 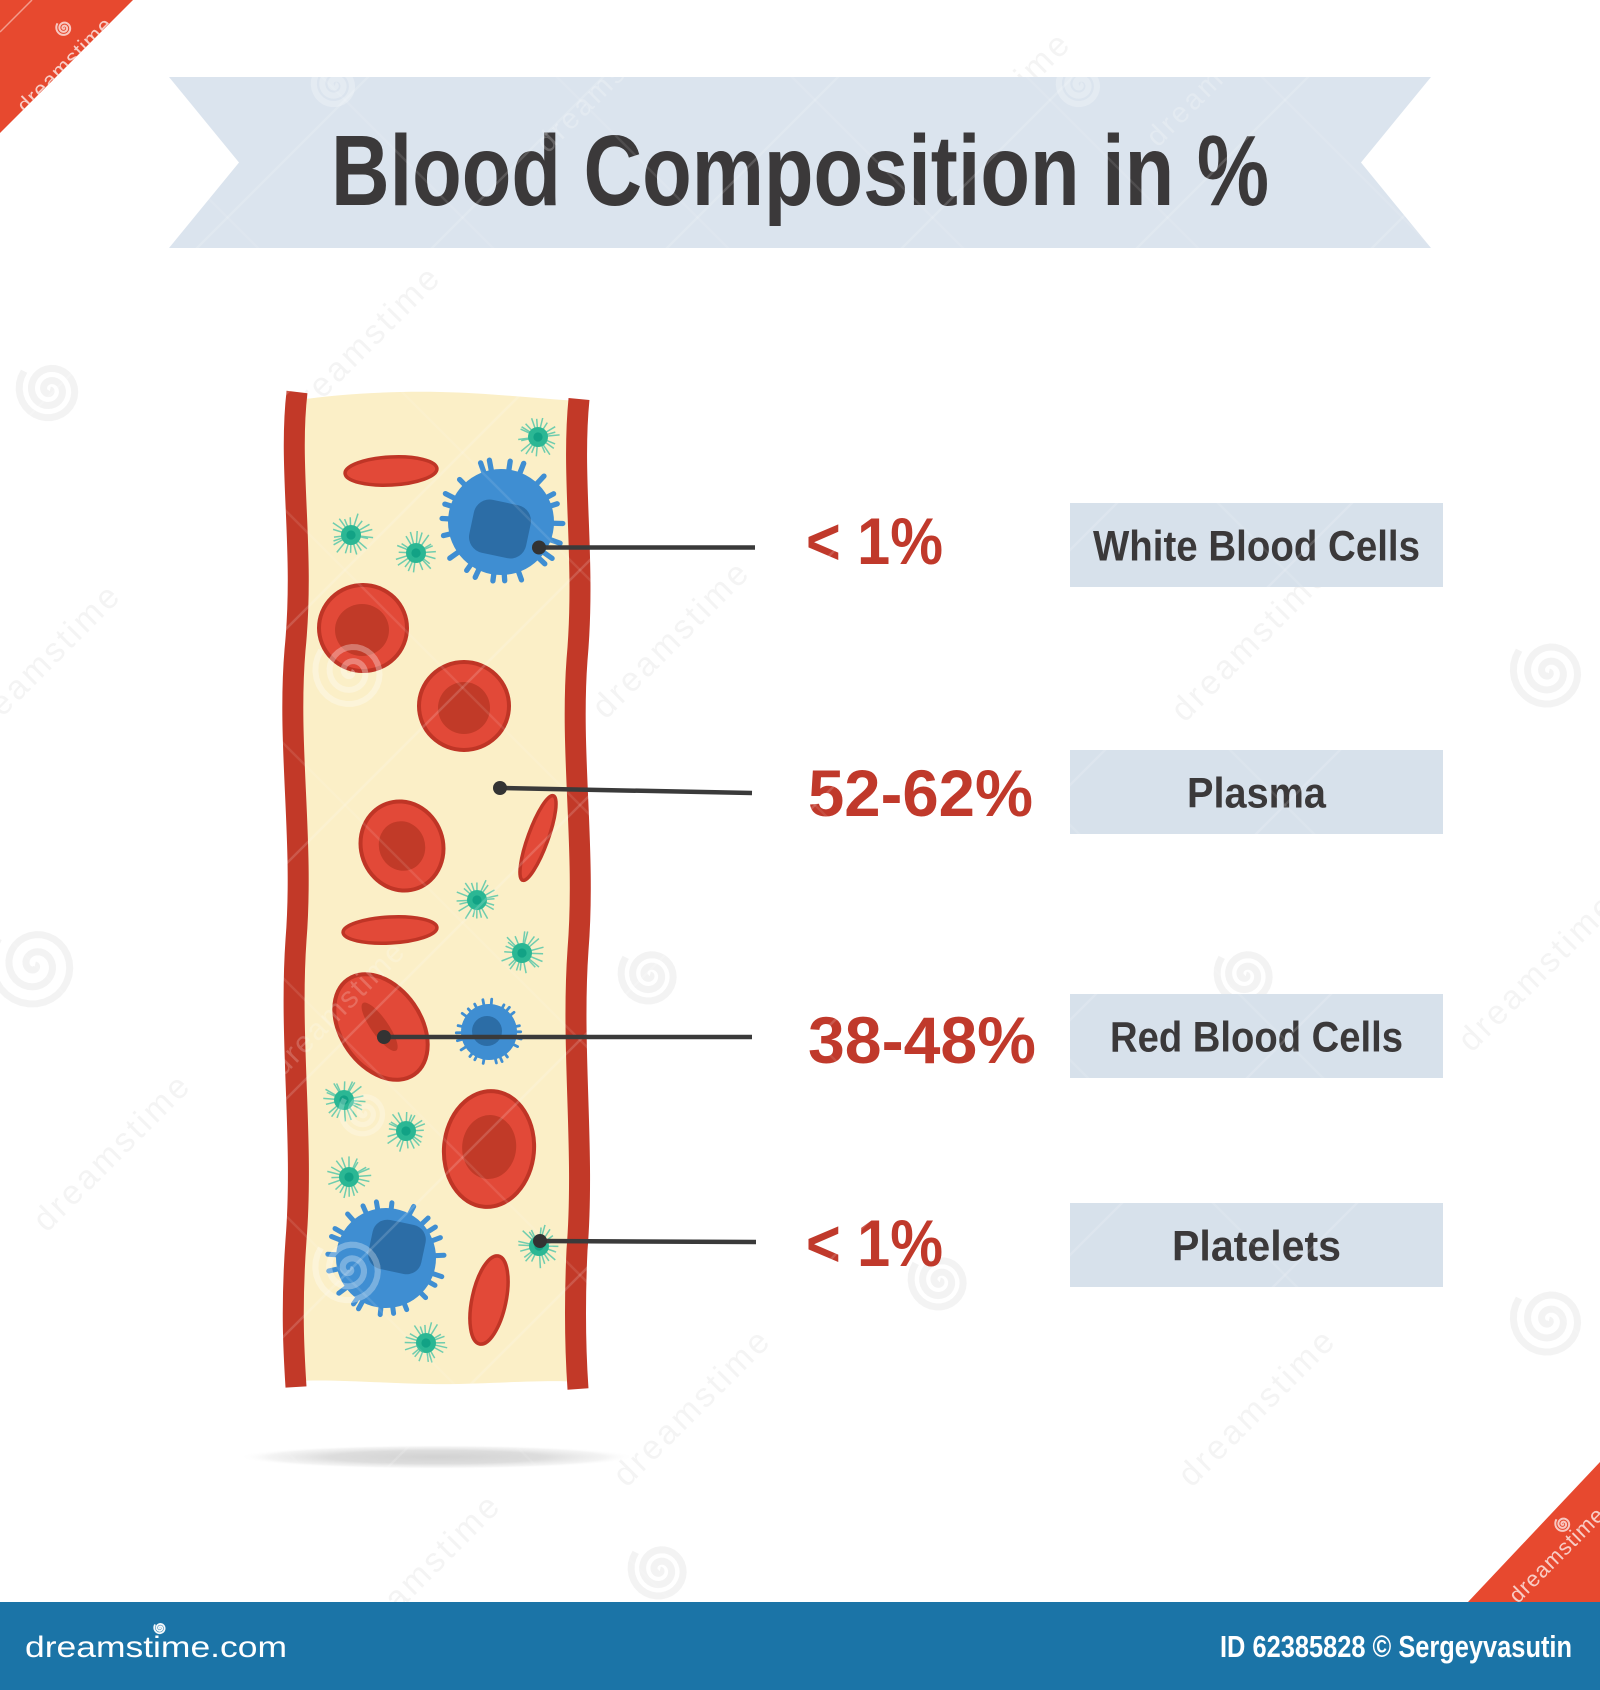 I want to click on svg-text: ID 62385828 © Sergeyvasutin, so click(x=1396, y=1646).